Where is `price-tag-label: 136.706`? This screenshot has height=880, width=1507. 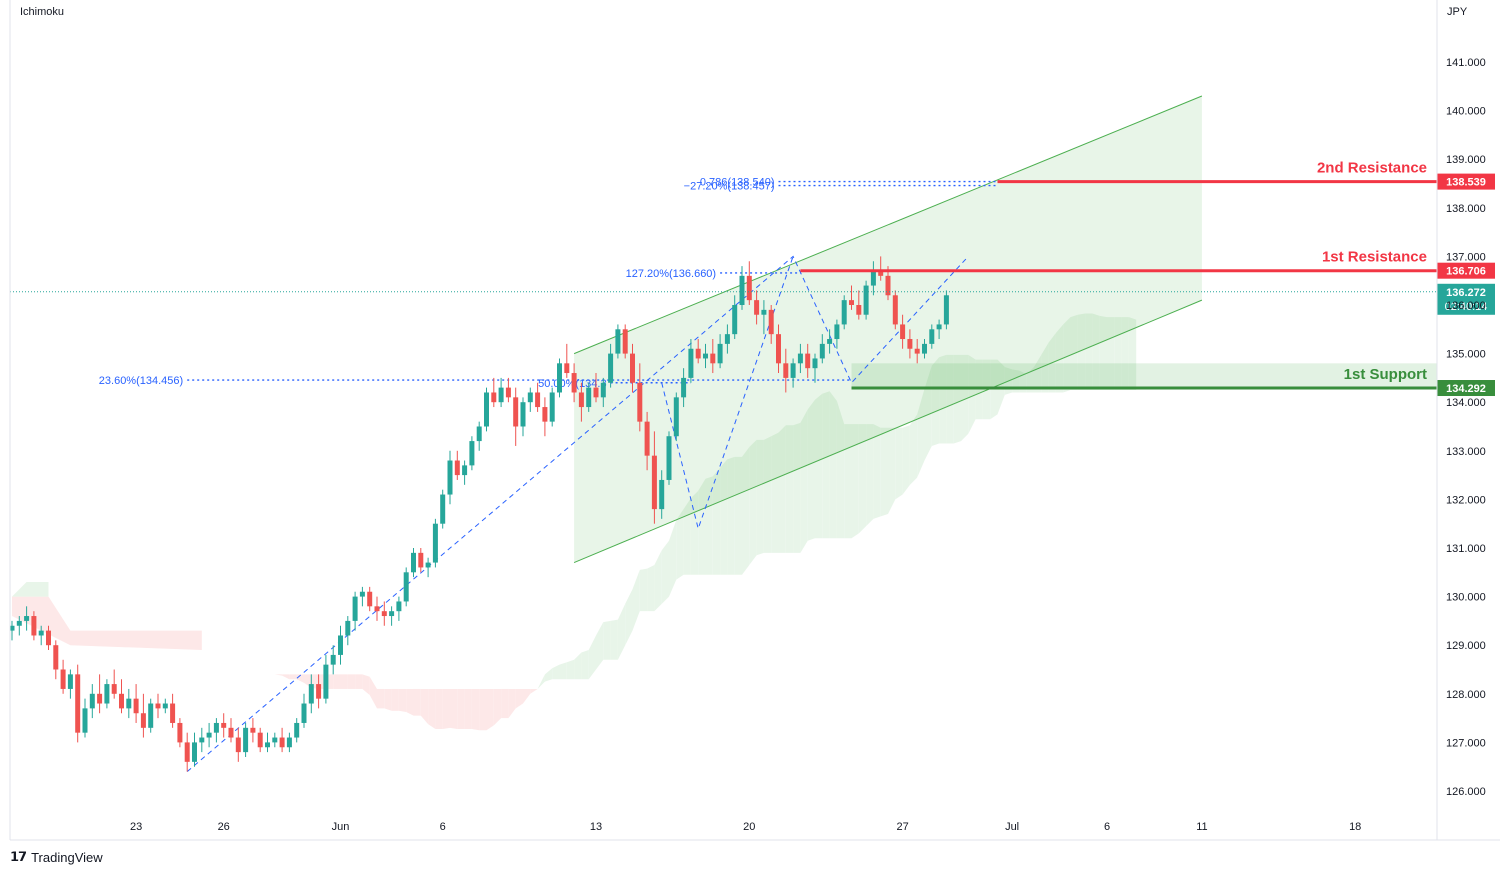 price-tag-label: 136.706 is located at coordinates (1466, 272).